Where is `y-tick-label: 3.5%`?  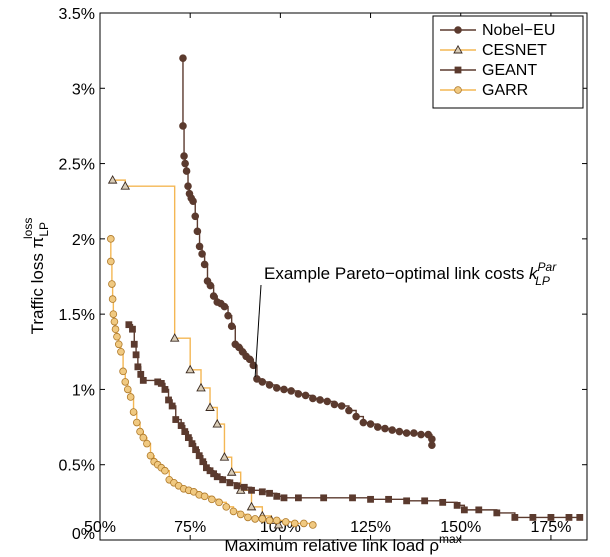
y-tick-label: 3.5% is located at coordinates (77, 14).